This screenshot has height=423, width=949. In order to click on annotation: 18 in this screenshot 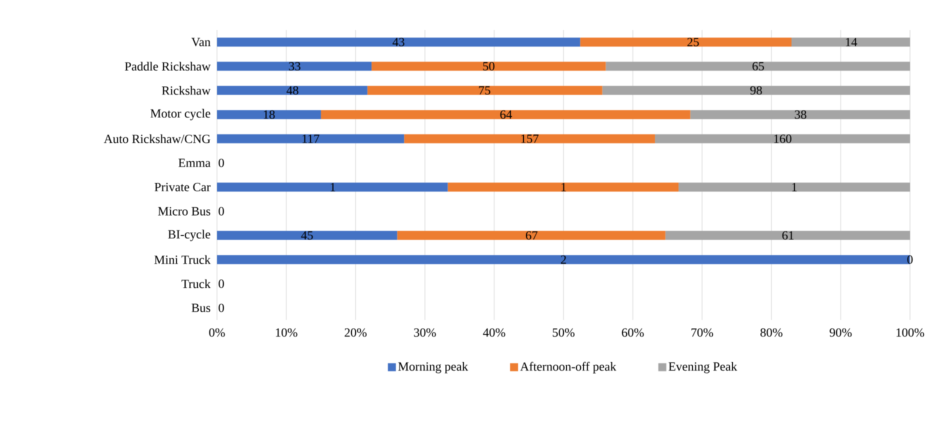, I will do `click(269, 114)`.